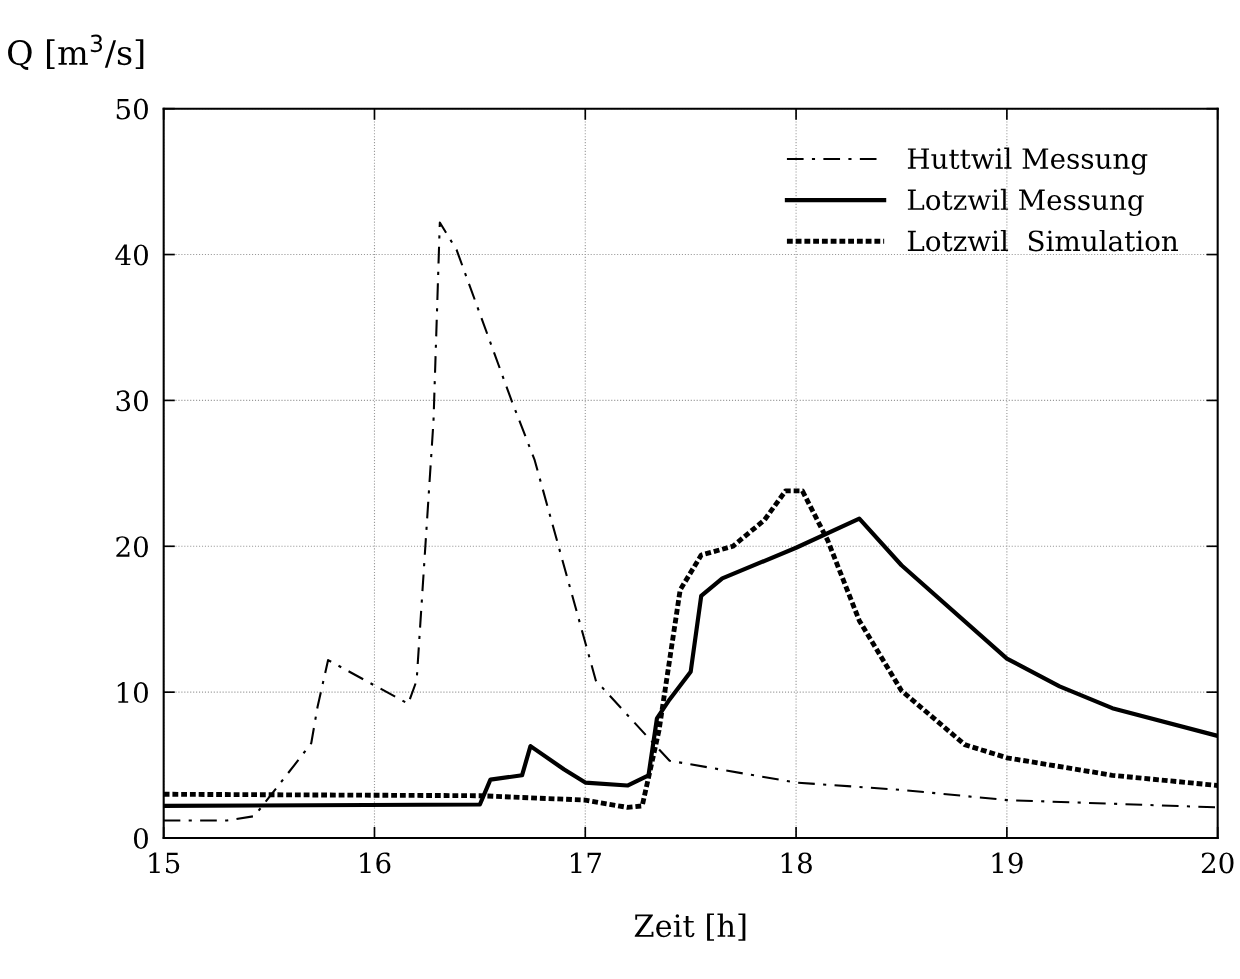  I want to click on x-tick-label: 19, so click(1007, 863).